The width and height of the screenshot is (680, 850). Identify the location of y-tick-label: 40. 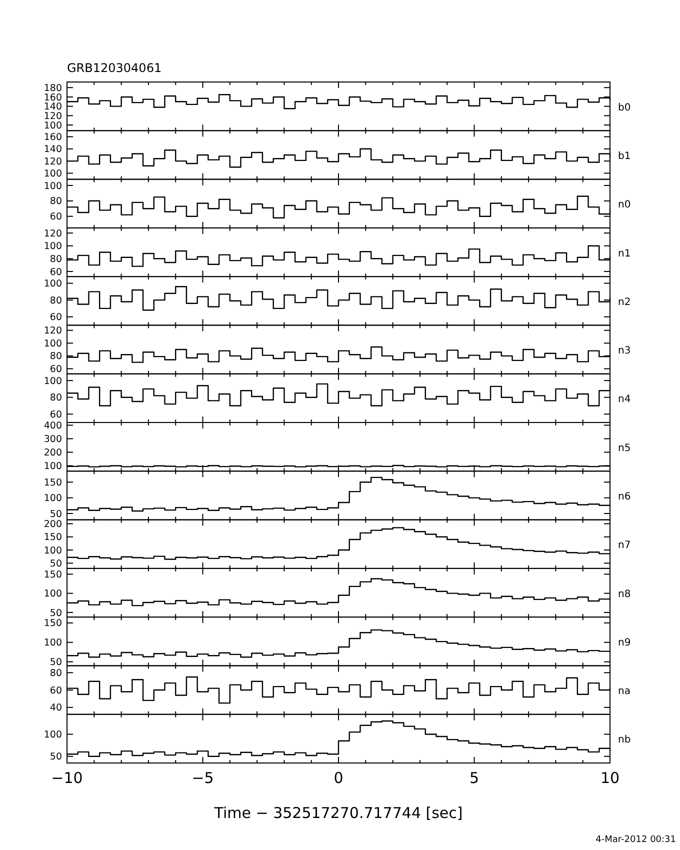
(56, 708).